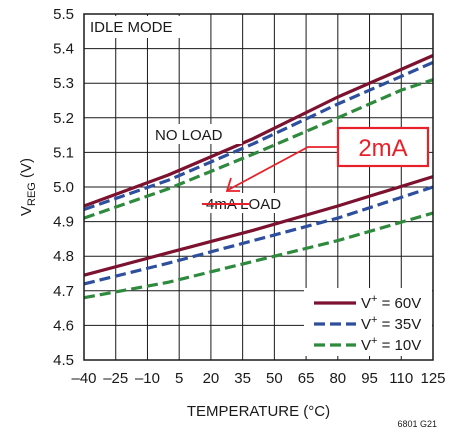 The width and height of the screenshot is (464, 433). What do you see at coordinates (391, 323) in the screenshot?
I see `legend-label: V+ = 35V` at bounding box center [391, 323].